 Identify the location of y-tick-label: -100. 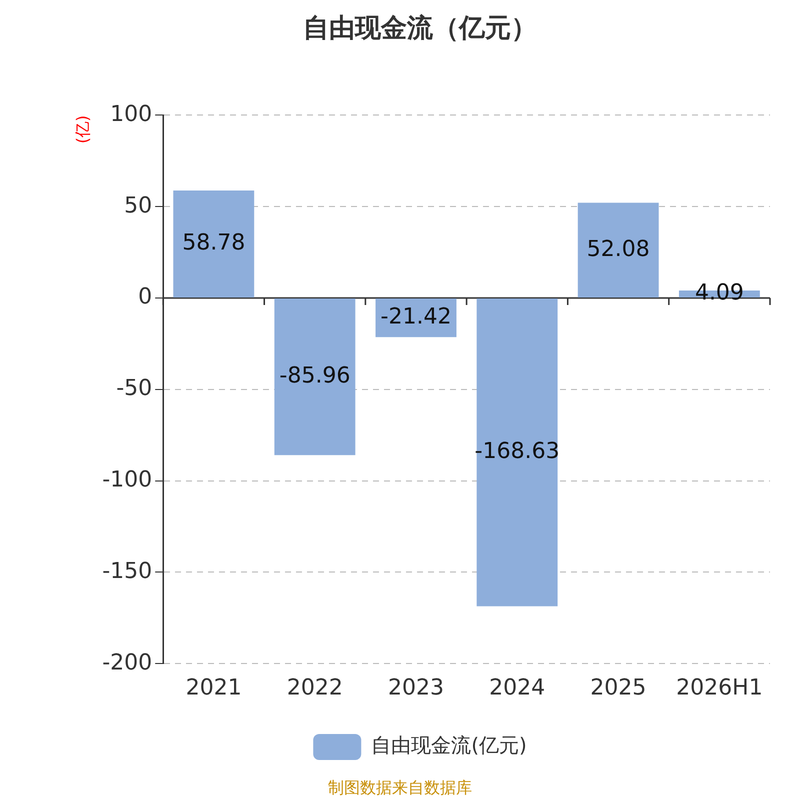
(127, 480).